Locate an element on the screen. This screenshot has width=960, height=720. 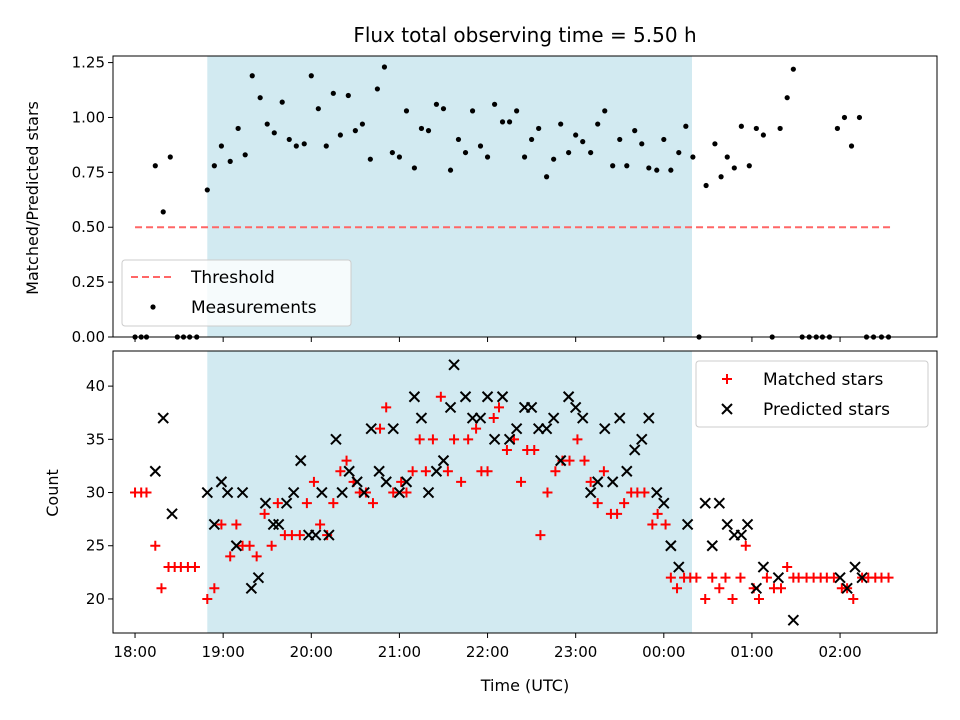
legend-measurements-swatch is located at coordinates (153, 307).